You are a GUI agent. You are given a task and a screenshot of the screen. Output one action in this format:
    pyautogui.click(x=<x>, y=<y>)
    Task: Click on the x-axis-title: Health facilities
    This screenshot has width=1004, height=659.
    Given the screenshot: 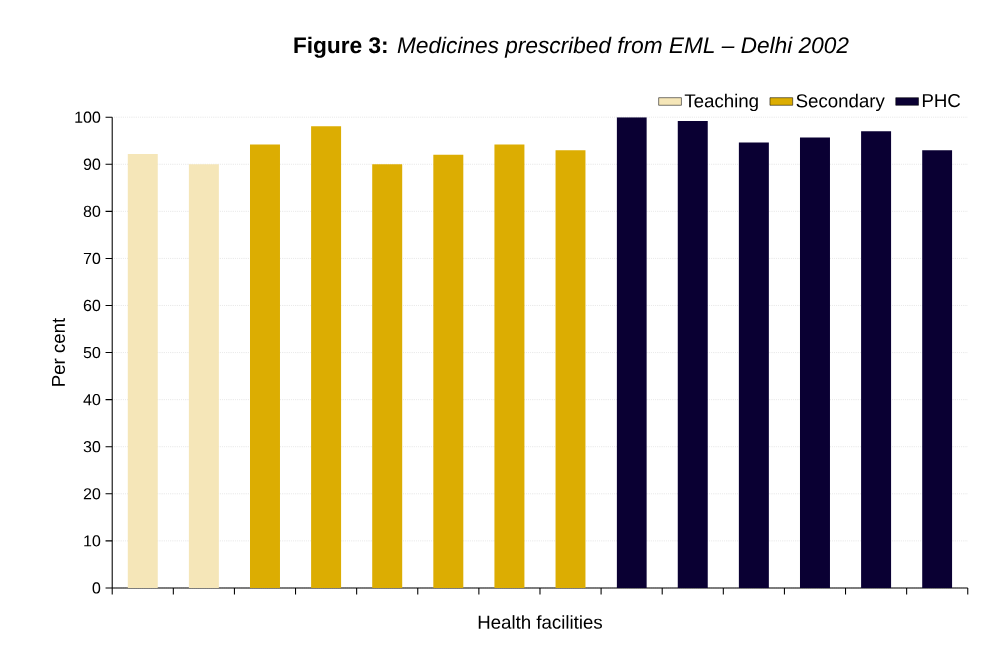 What is the action you would take?
    pyautogui.click(x=540, y=622)
    